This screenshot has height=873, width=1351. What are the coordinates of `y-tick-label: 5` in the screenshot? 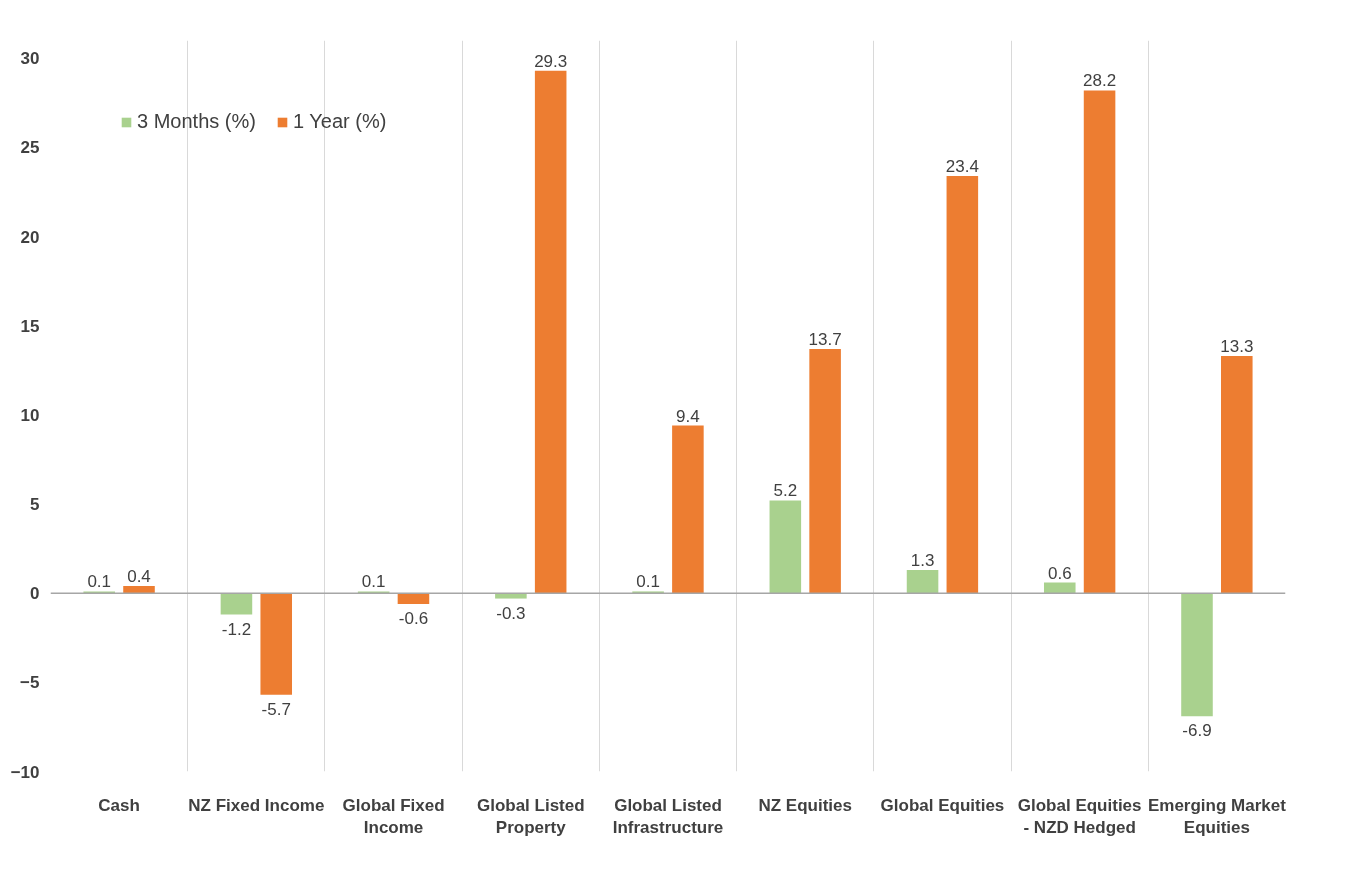 It's located at (35, 505).